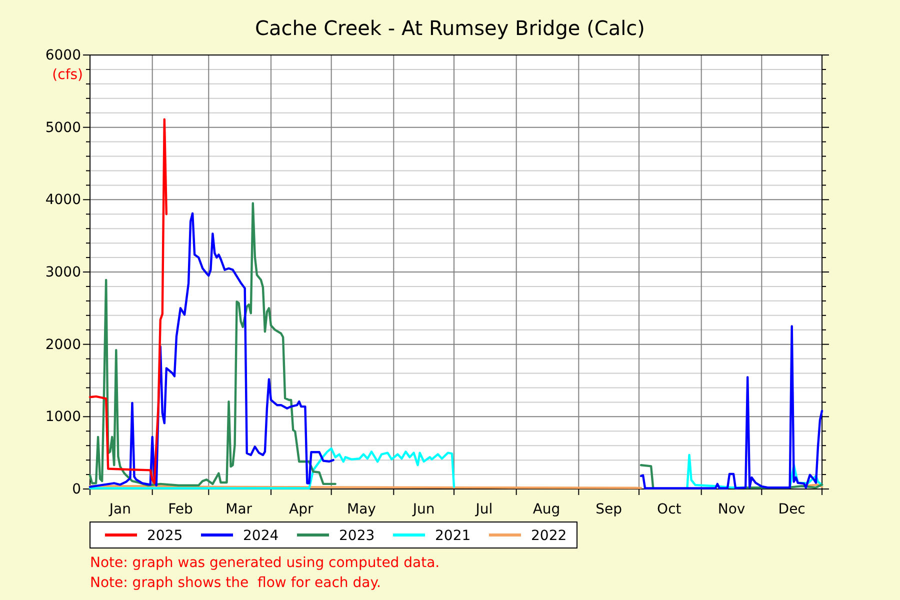 The image size is (900, 600). I want to click on x-tick-label: Jul, so click(483, 509).